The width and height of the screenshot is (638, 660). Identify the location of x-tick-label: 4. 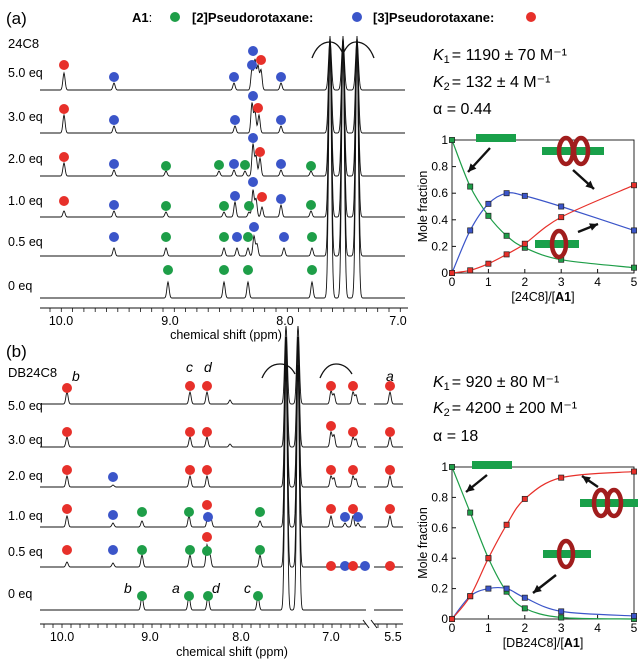
(597, 628).